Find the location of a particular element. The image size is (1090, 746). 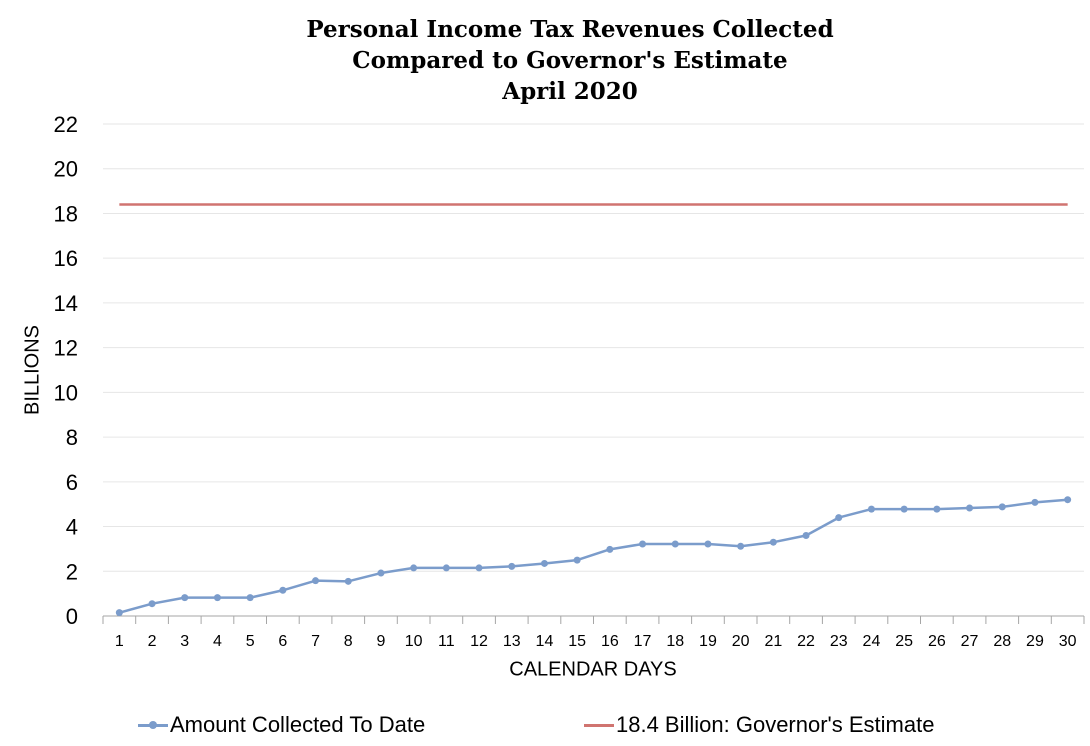

x-tick-label: 17 is located at coordinates (643, 641).